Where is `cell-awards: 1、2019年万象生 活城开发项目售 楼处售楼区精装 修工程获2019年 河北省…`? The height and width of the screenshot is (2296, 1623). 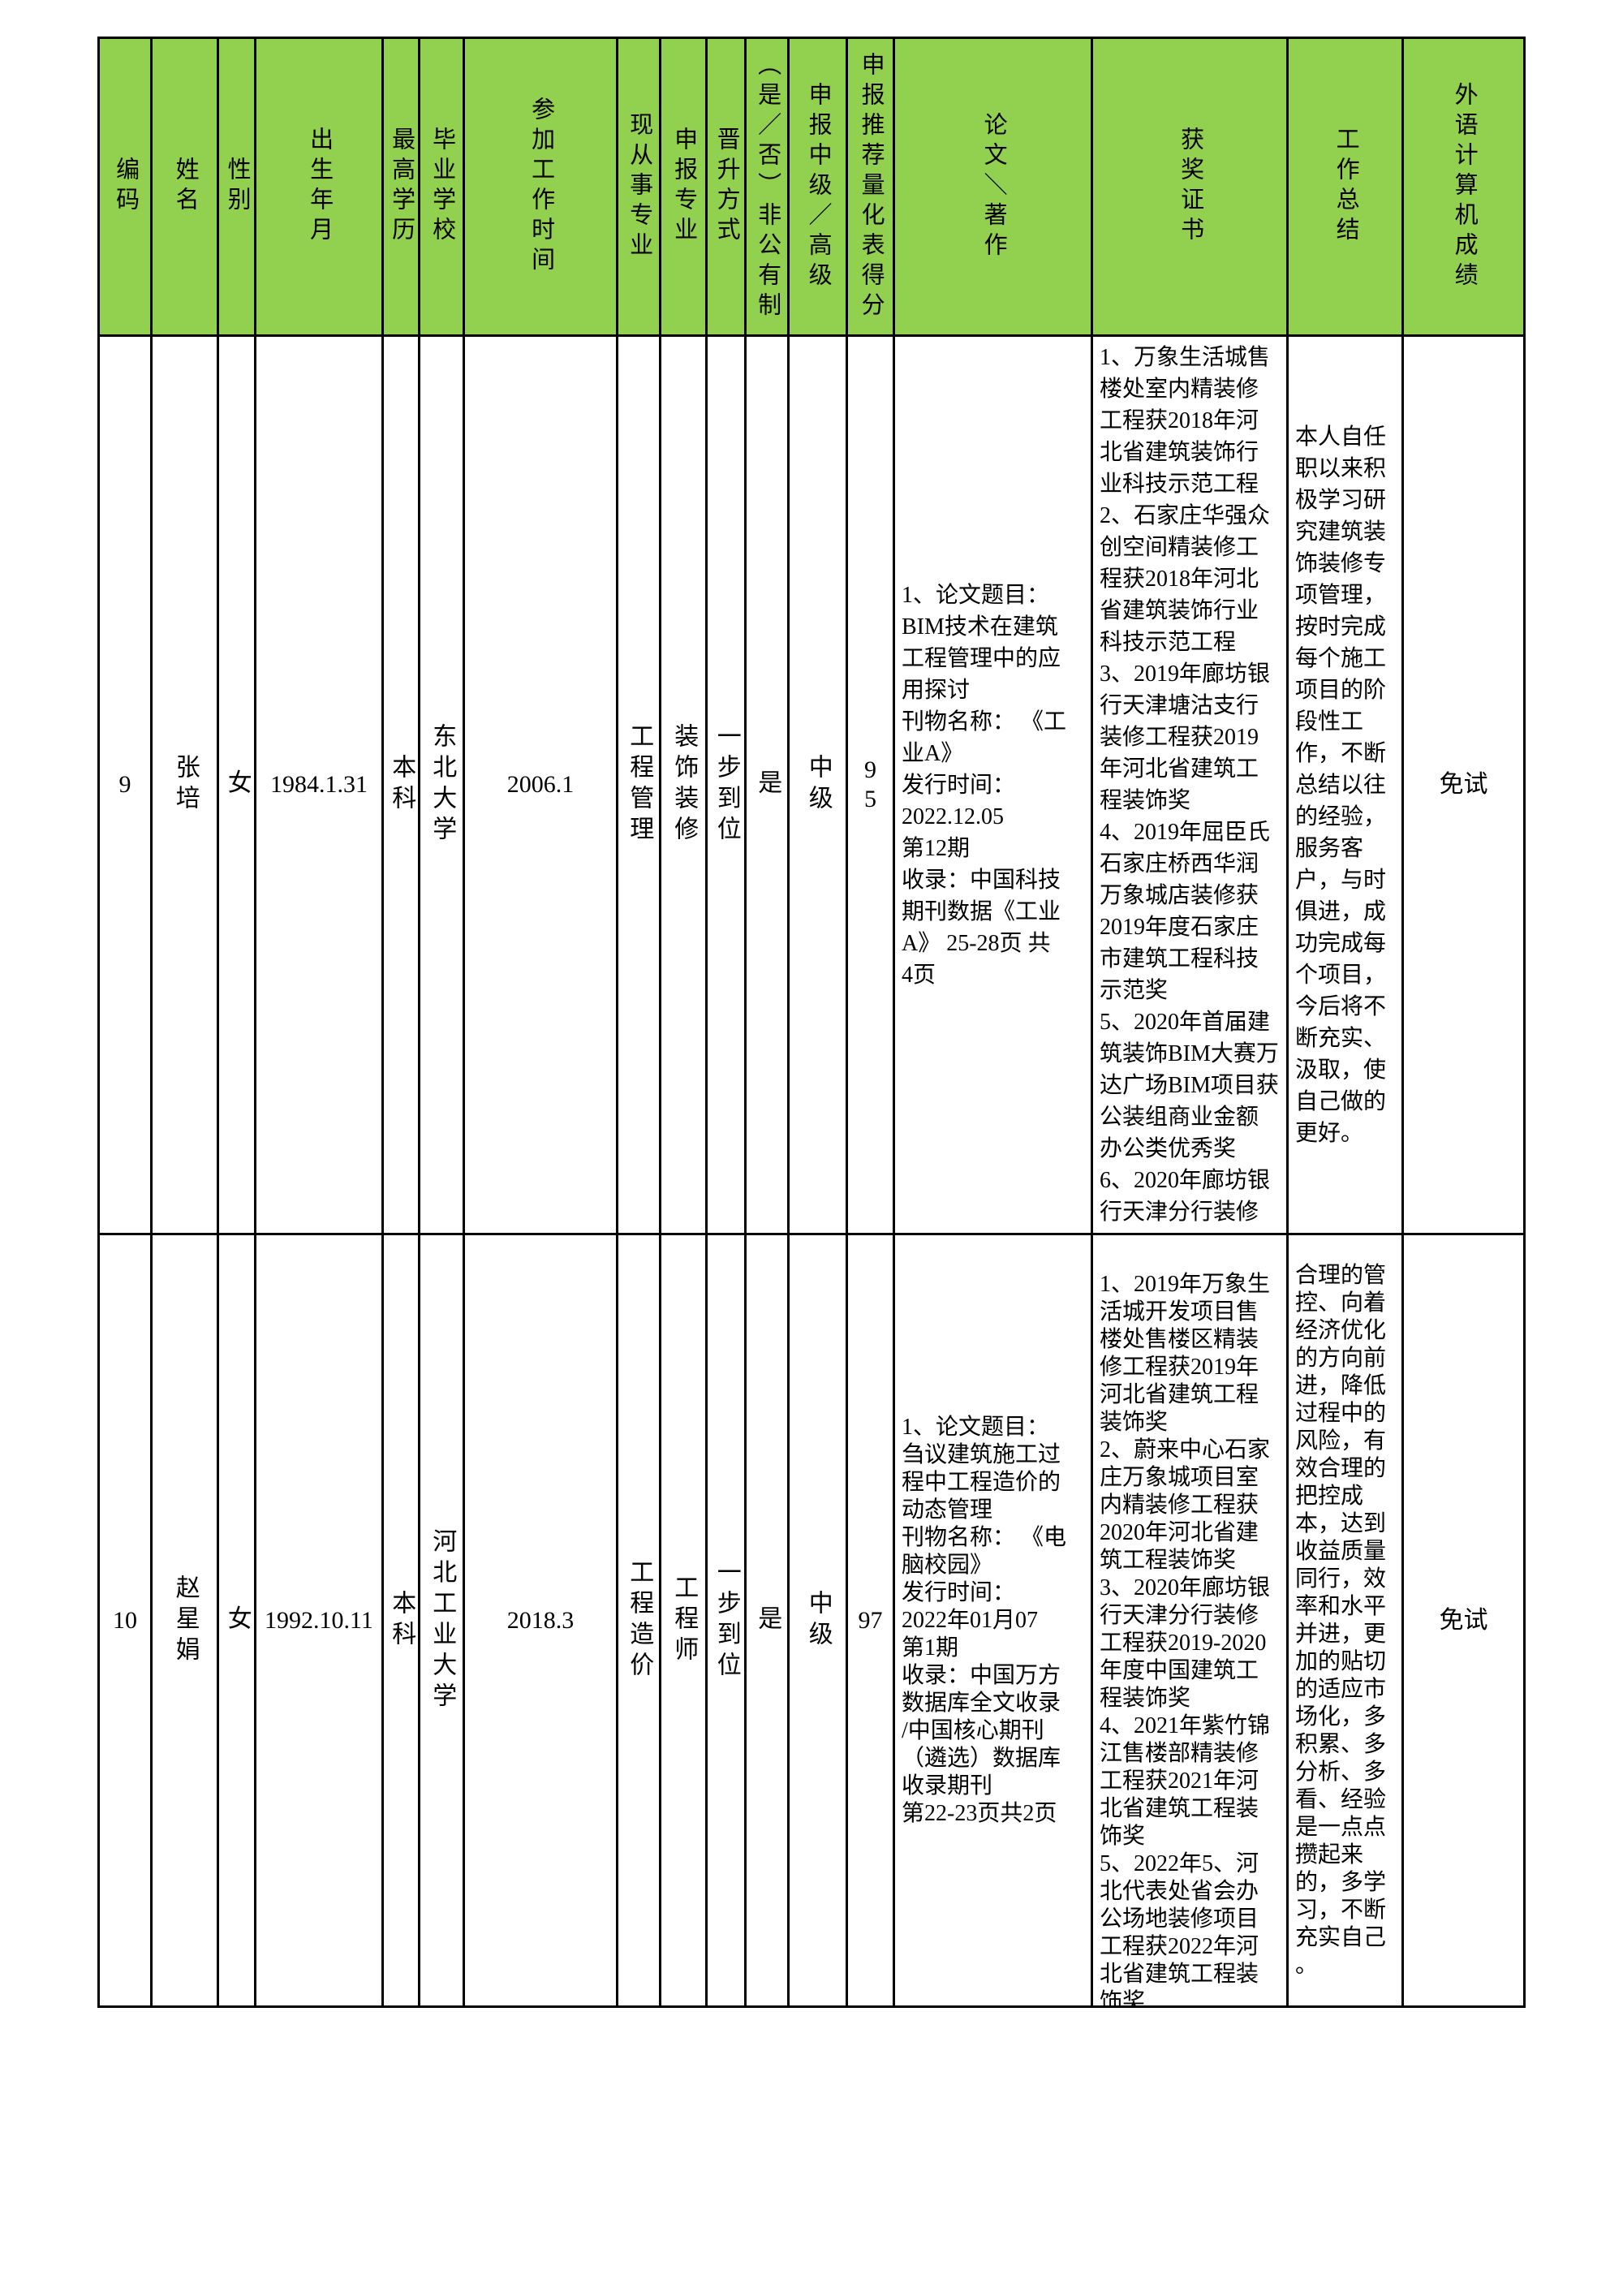 cell-awards: 1、2019年万象生 活城开发项目售 楼处售楼区精装 修工程获2019年 河北省… is located at coordinates (1190, 1620).